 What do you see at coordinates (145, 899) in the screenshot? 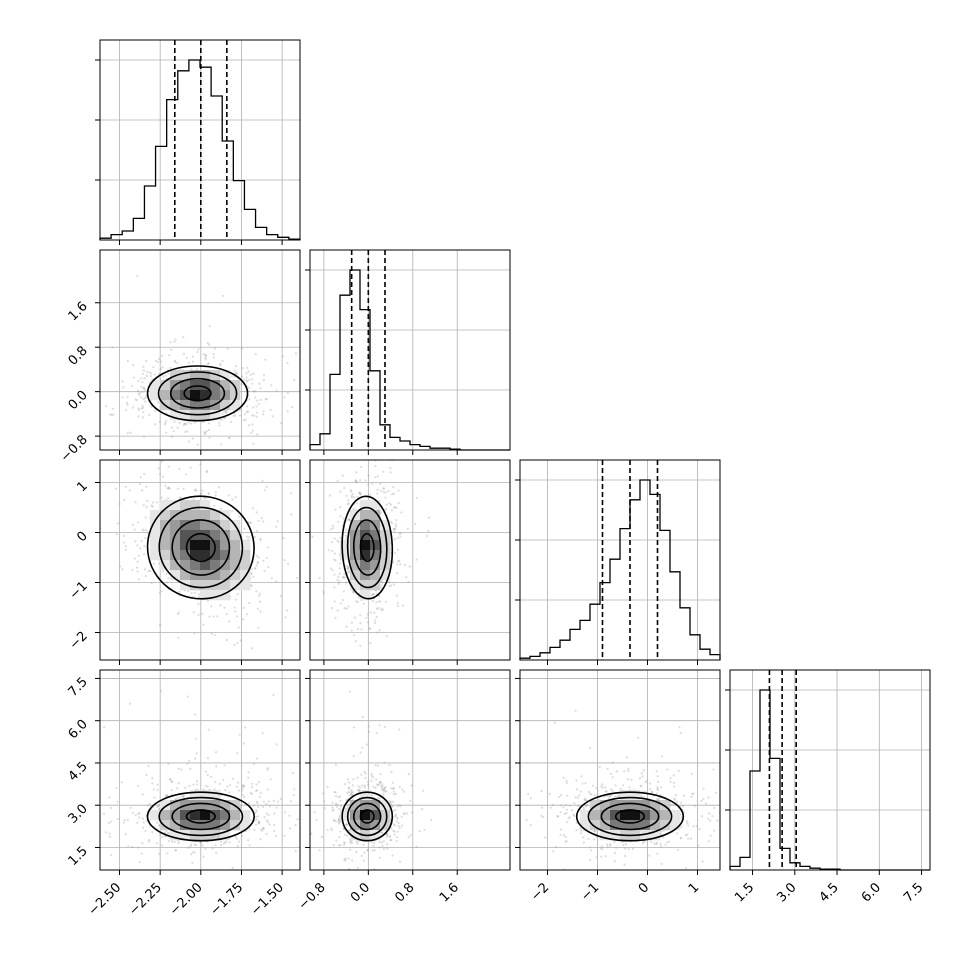
I see `x-tick-label-0-1: −2.25` at bounding box center [145, 899].